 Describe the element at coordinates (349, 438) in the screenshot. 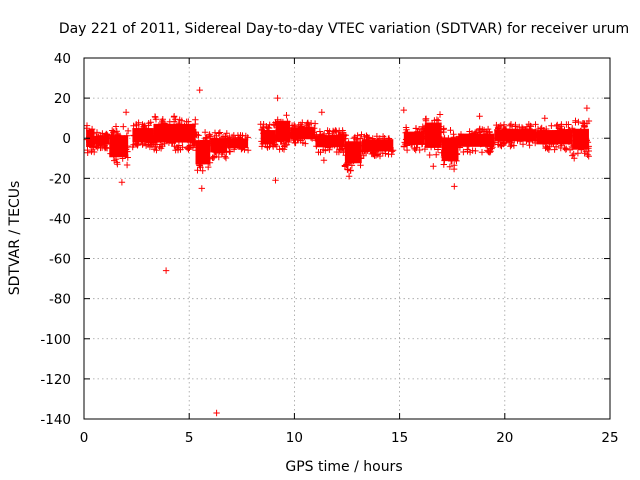

I see `x-tick-labels: 0 5 10 15 20 25` at that location.